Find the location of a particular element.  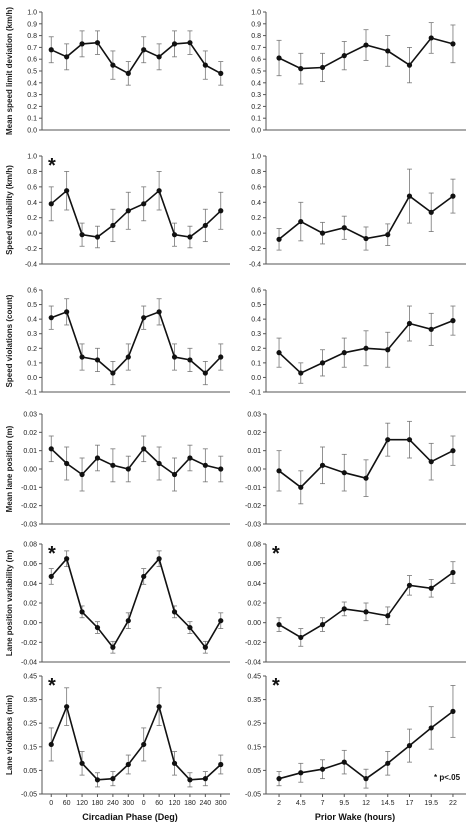

y-tick-label: 0.01 is located at coordinates (254, 451).